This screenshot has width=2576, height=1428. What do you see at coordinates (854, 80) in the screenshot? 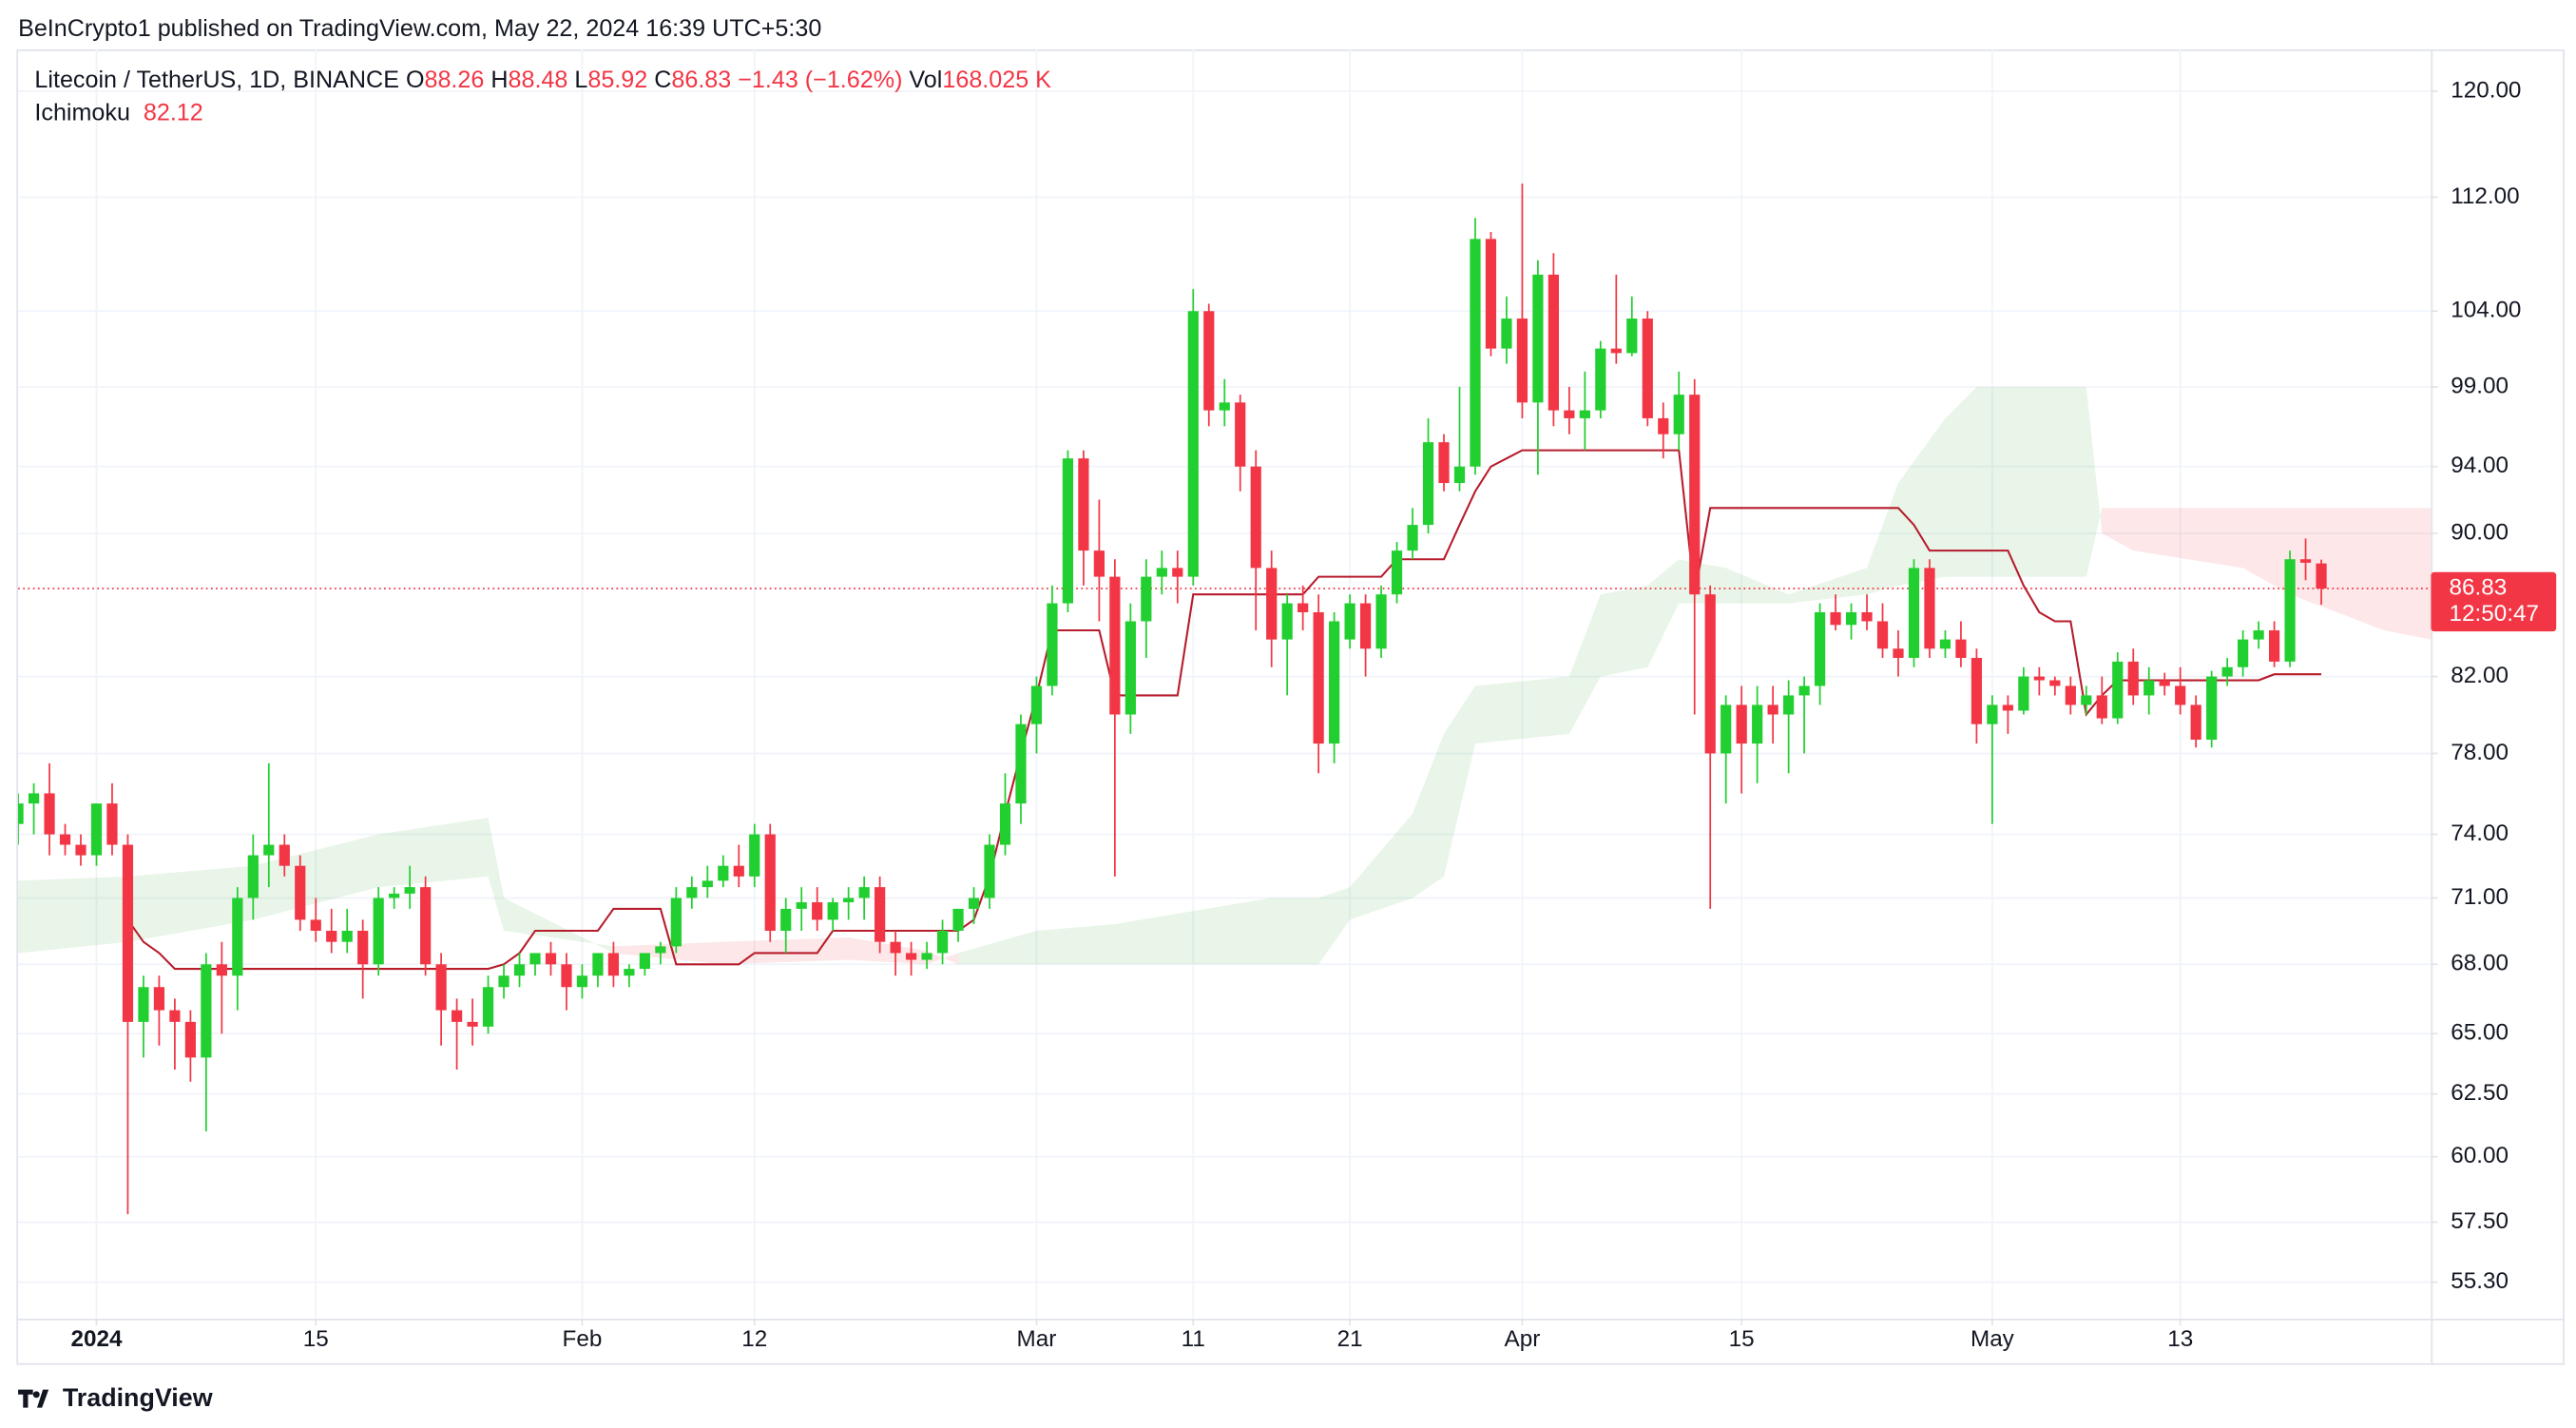
I see `change-pct: (−1.62%)` at bounding box center [854, 80].